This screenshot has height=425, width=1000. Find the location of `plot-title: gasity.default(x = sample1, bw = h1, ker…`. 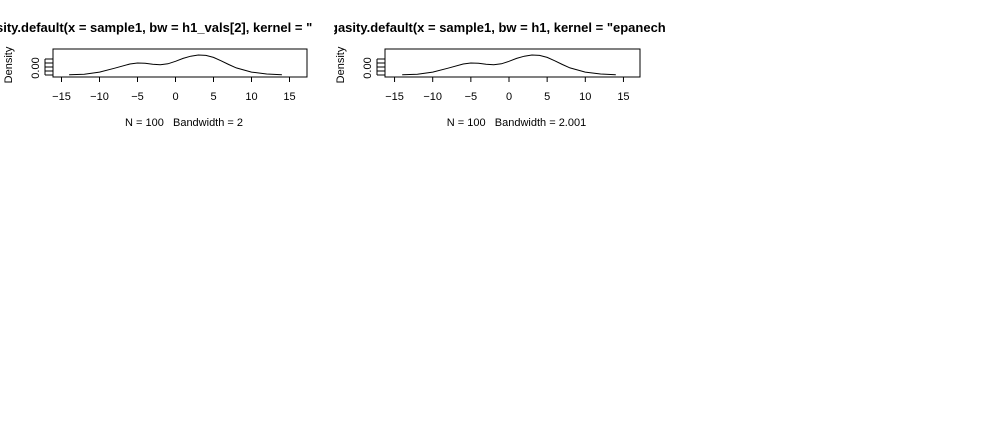

plot-title: gasity.default(x = sample1, bw = h1, ker… is located at coordinates (500, 27).